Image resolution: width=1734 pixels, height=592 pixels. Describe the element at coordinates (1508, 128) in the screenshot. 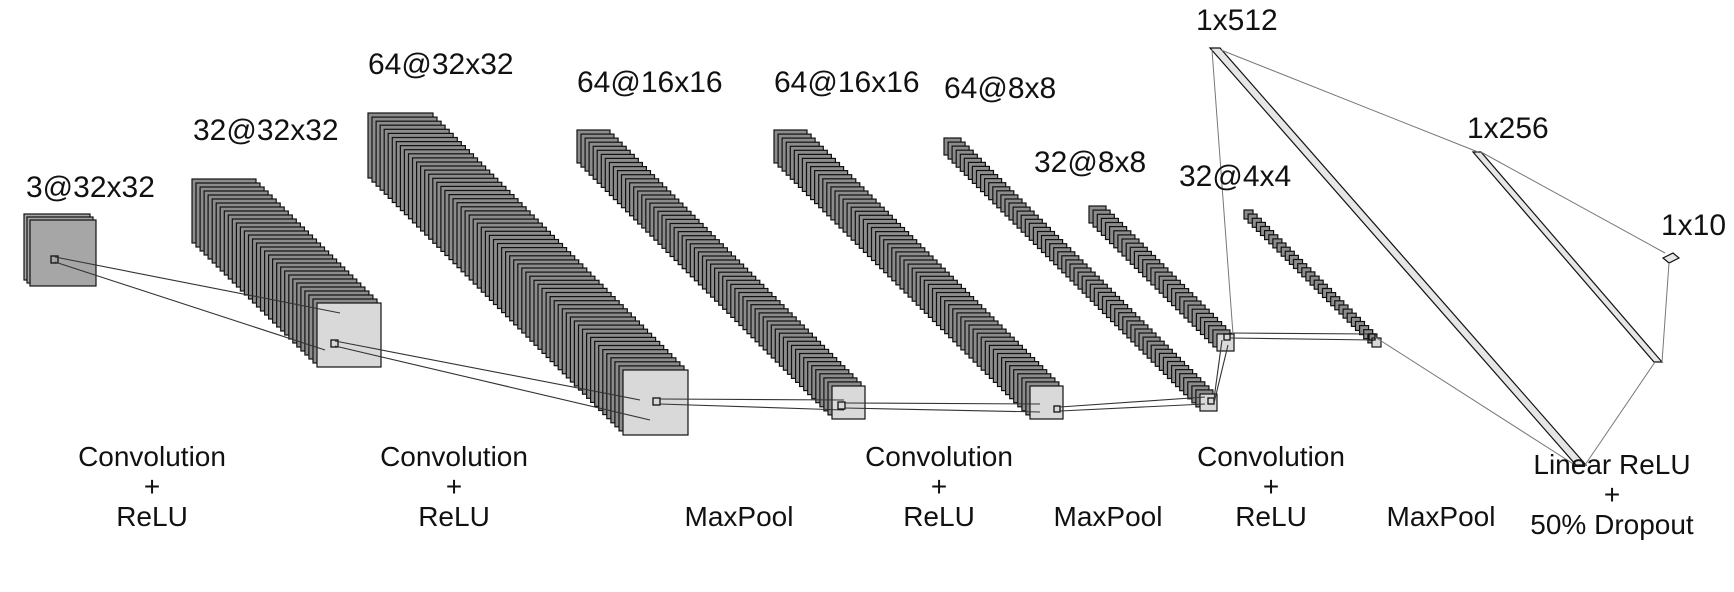

I see `layer-label-fc2: 1x256` at that location.